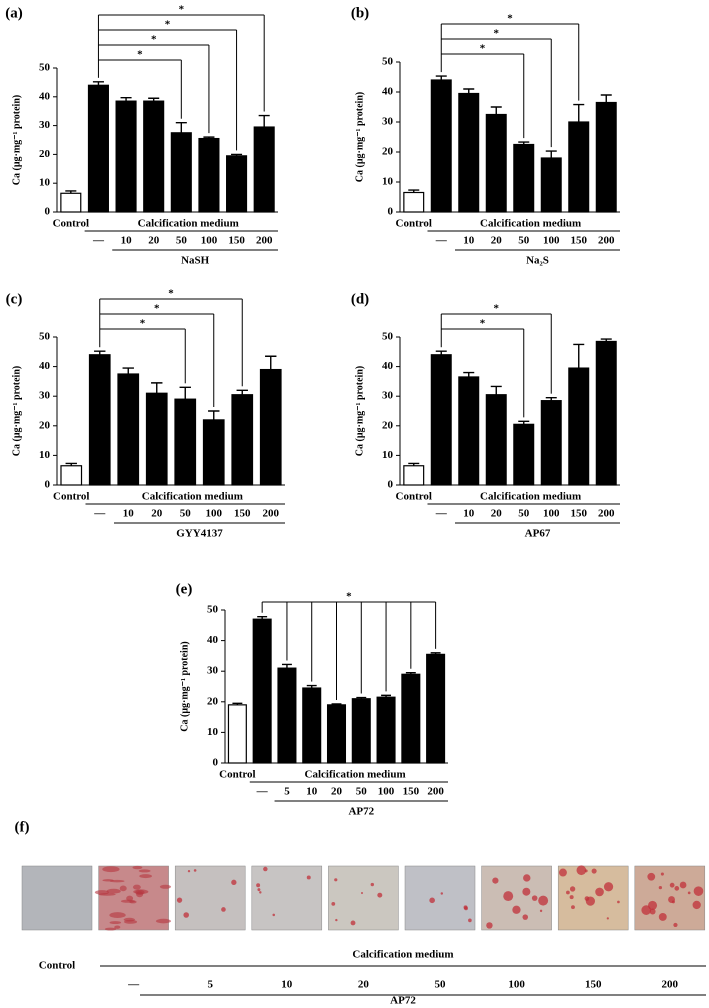 The image size is (709, 1008). Describe the element at coordinates (388, 366) in the screenshot. I see `y-tick-label: 40` at that location.